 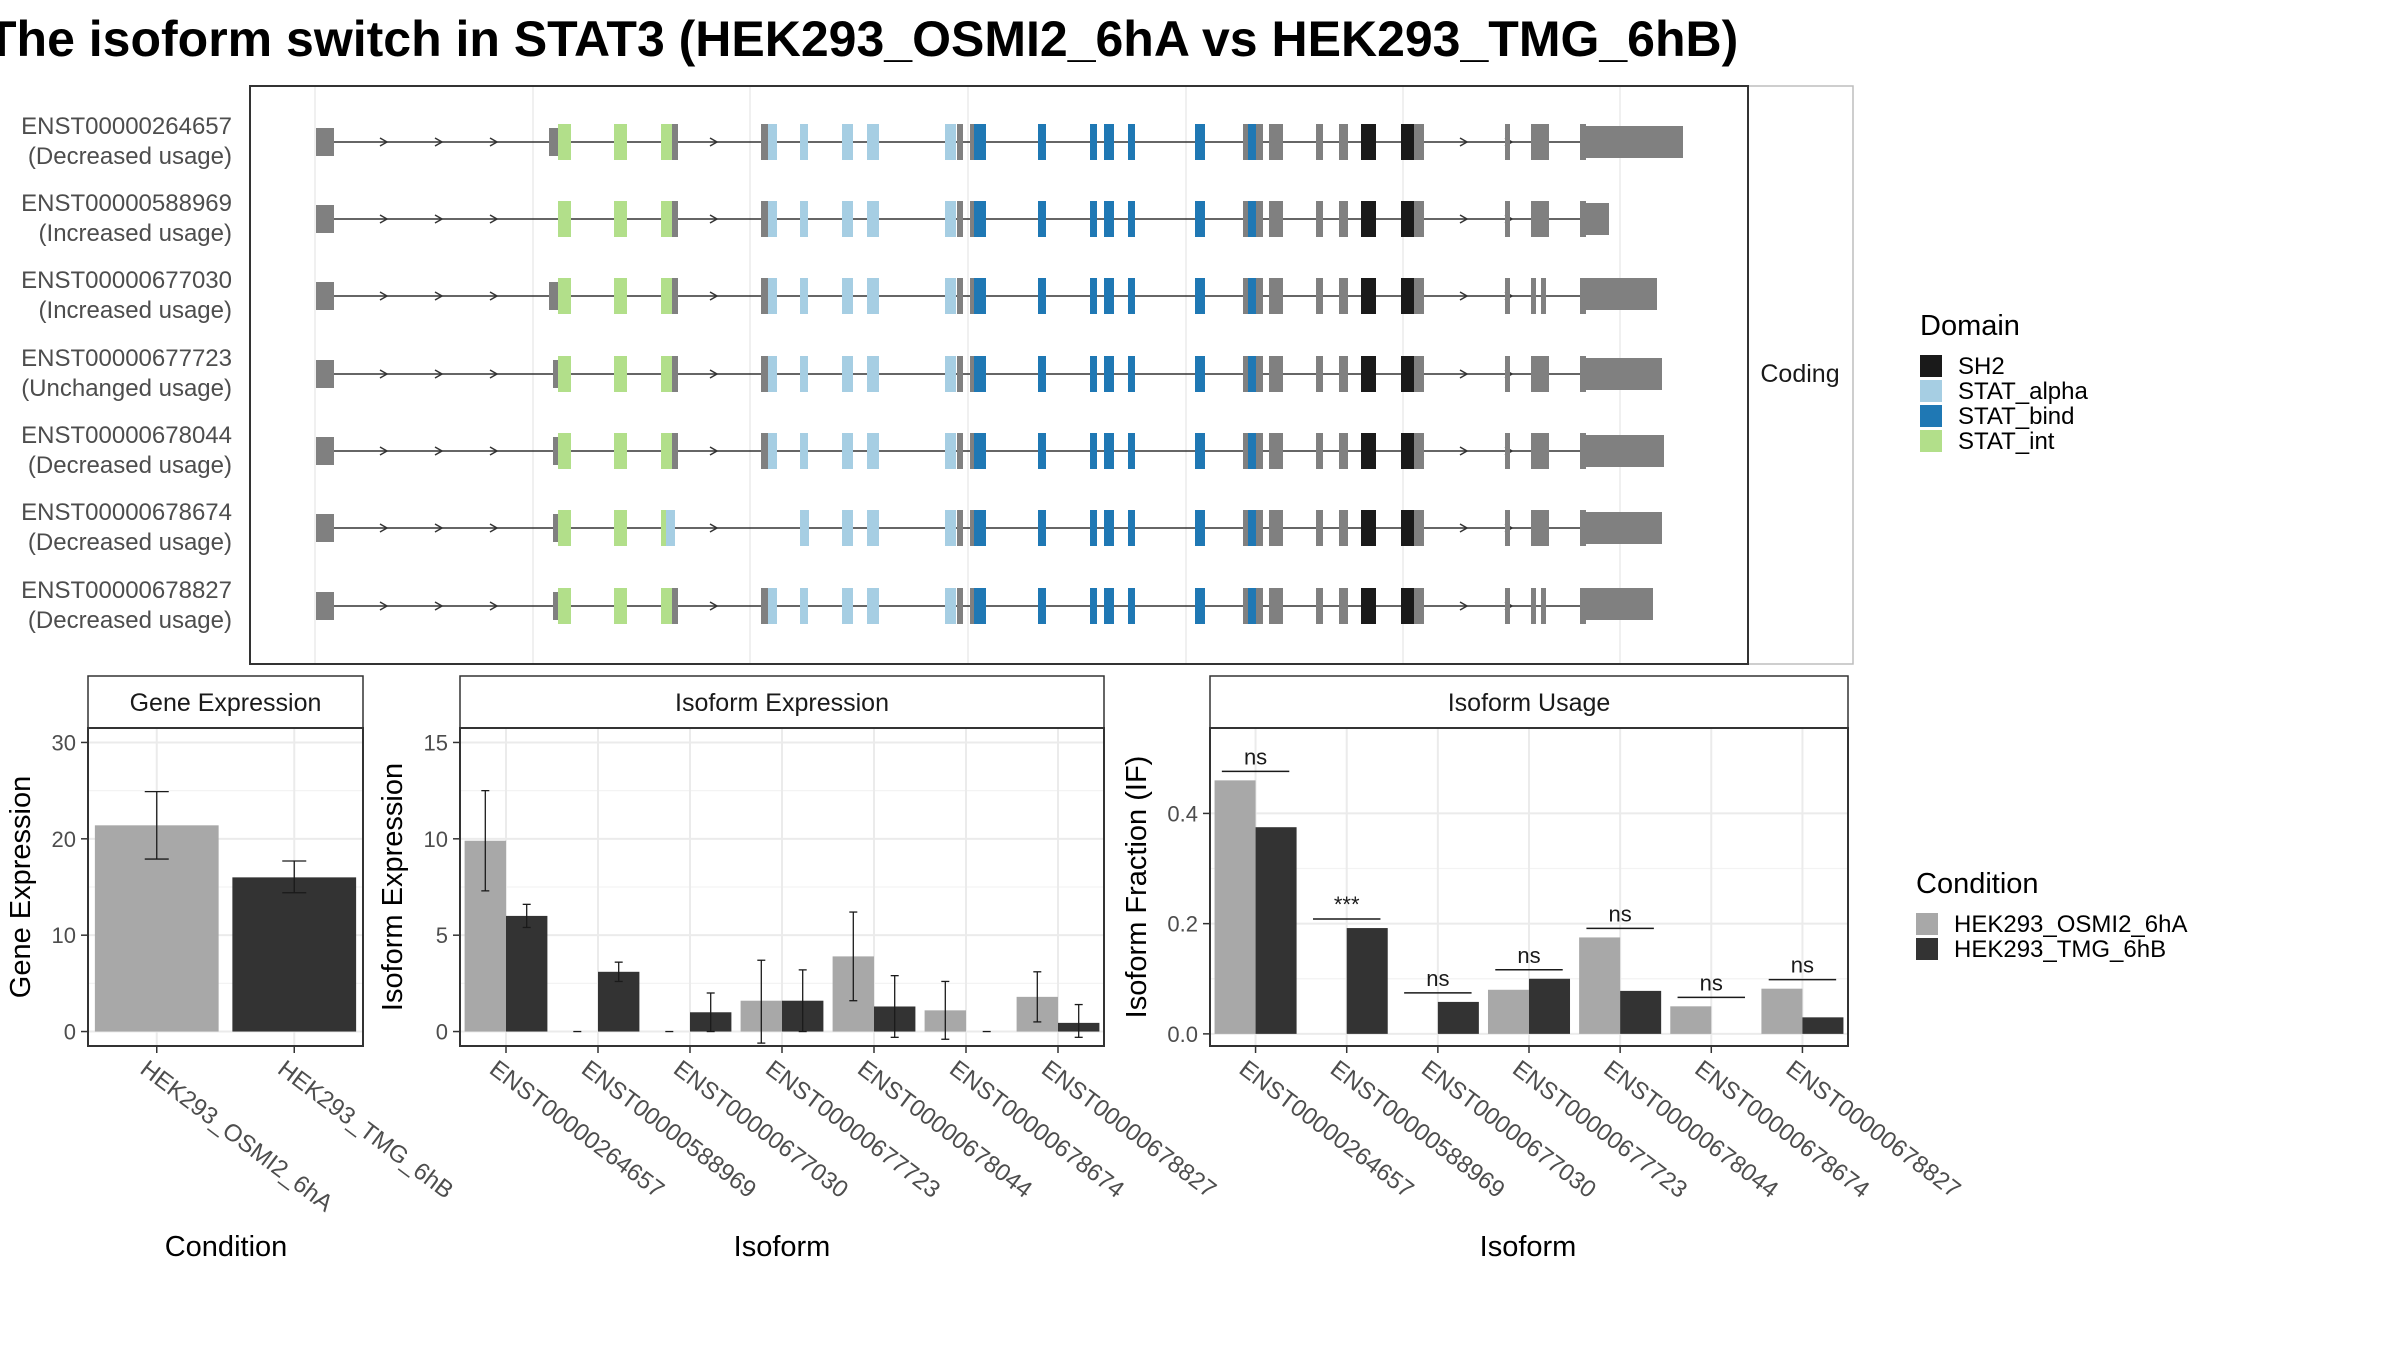 What do you see at coordinates (126, 203) in the screenshot?
I see `transcript-id-label: ENST00000588969` at bounding box center [126, 203].